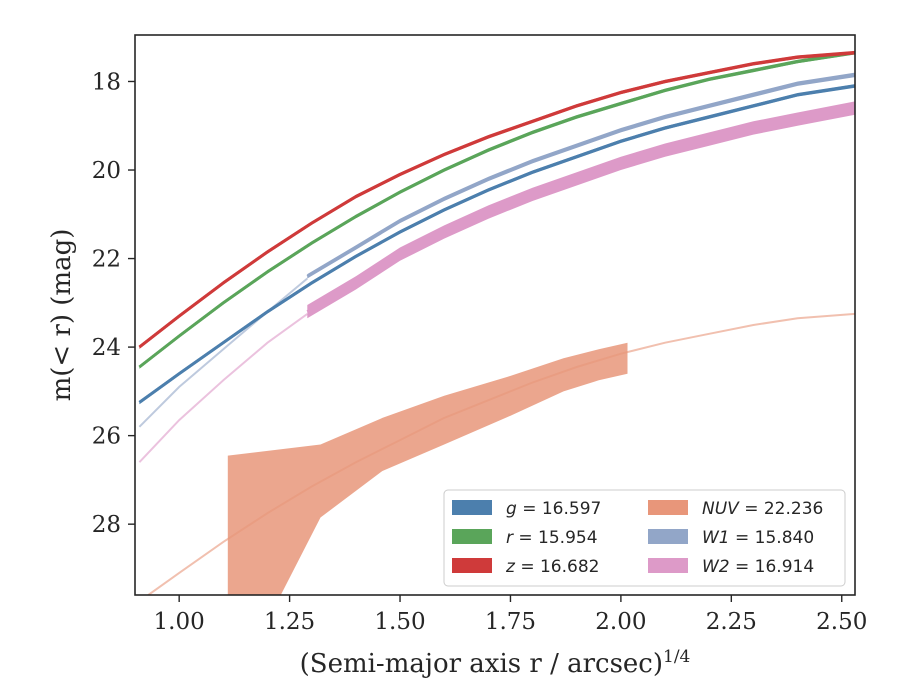 The image size is (900, 700). Describe the element at coordinates (472, 507) in the screenshot. I see `legend-swatch-g` at that location.